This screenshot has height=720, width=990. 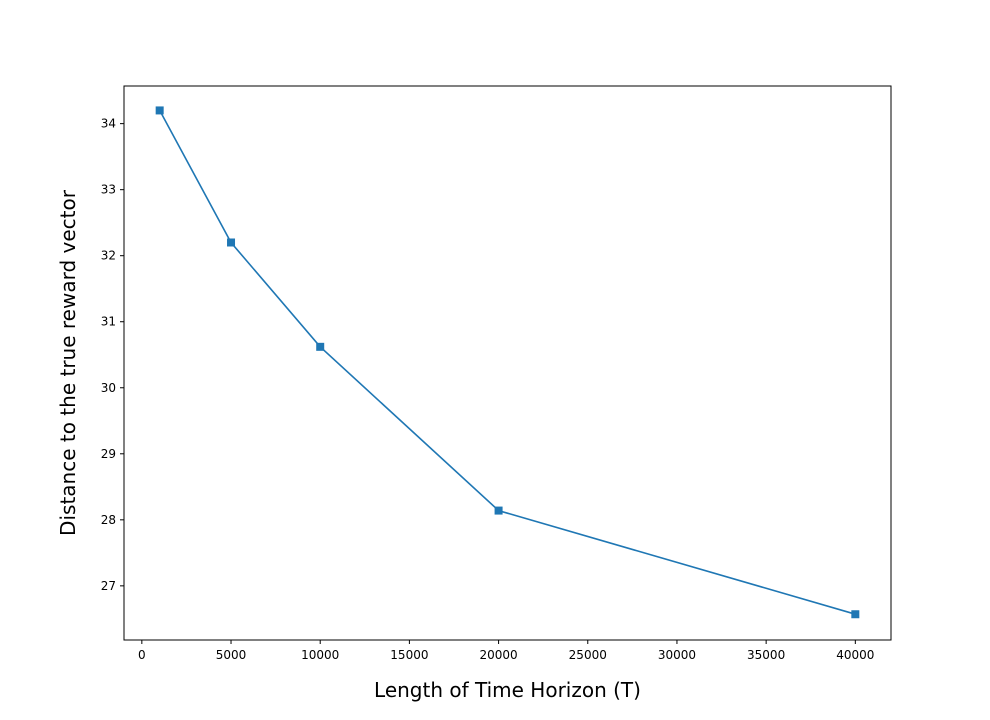 I want to click on x-tick-label: 30000, so click(x=677, y=655).